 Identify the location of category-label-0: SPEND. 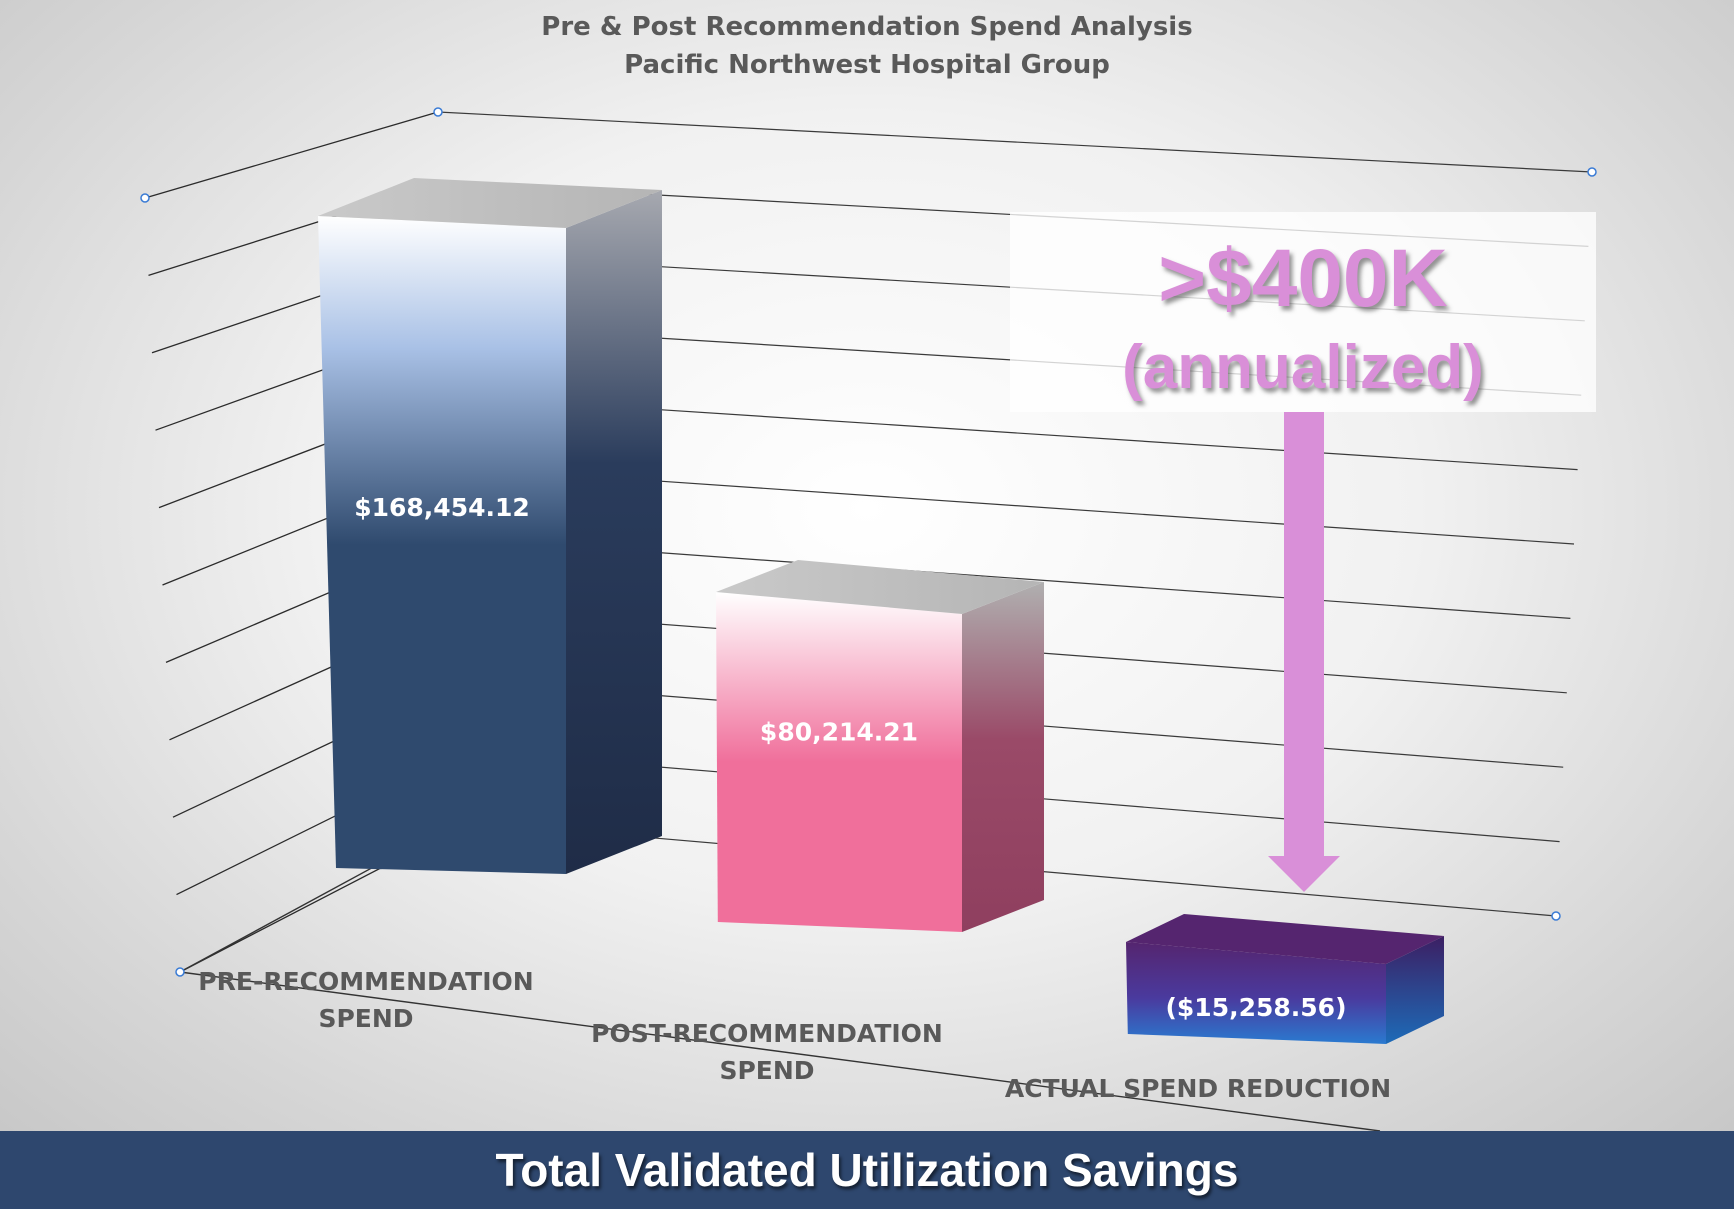
(365, 1018).